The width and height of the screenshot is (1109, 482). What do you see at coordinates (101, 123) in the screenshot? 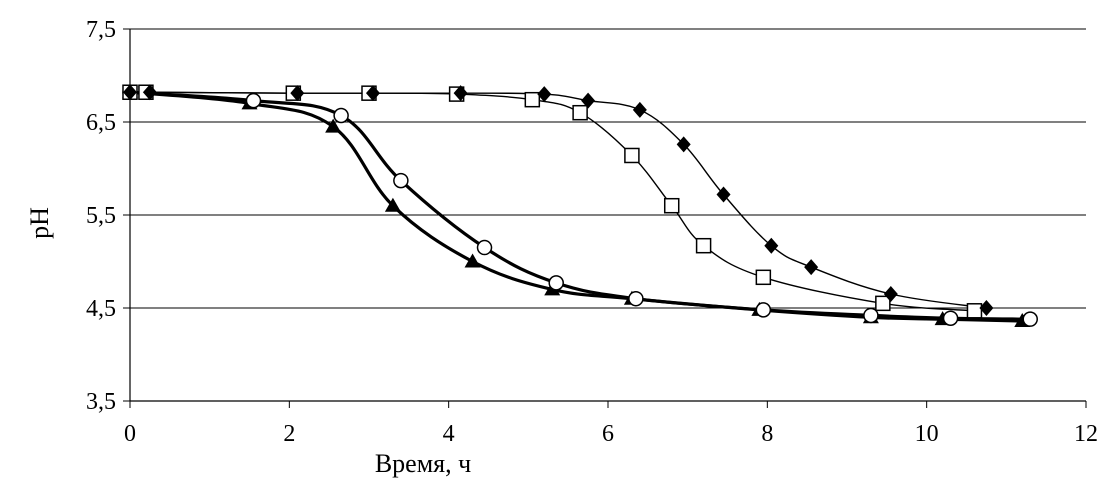
I see `y-tick-label: 6,5` at bounding box center [101, 123].